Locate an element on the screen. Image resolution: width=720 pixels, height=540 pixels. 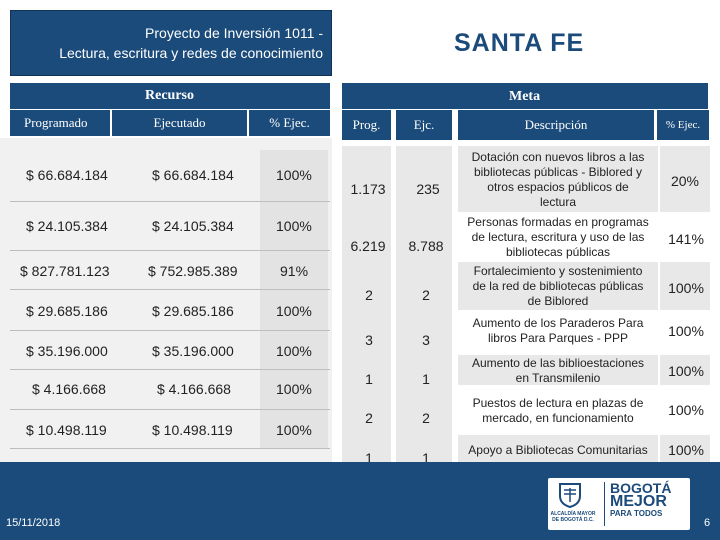
recurso-row-1-ejecutado: $ 66.684.184 is located at coordinates (193, 175).